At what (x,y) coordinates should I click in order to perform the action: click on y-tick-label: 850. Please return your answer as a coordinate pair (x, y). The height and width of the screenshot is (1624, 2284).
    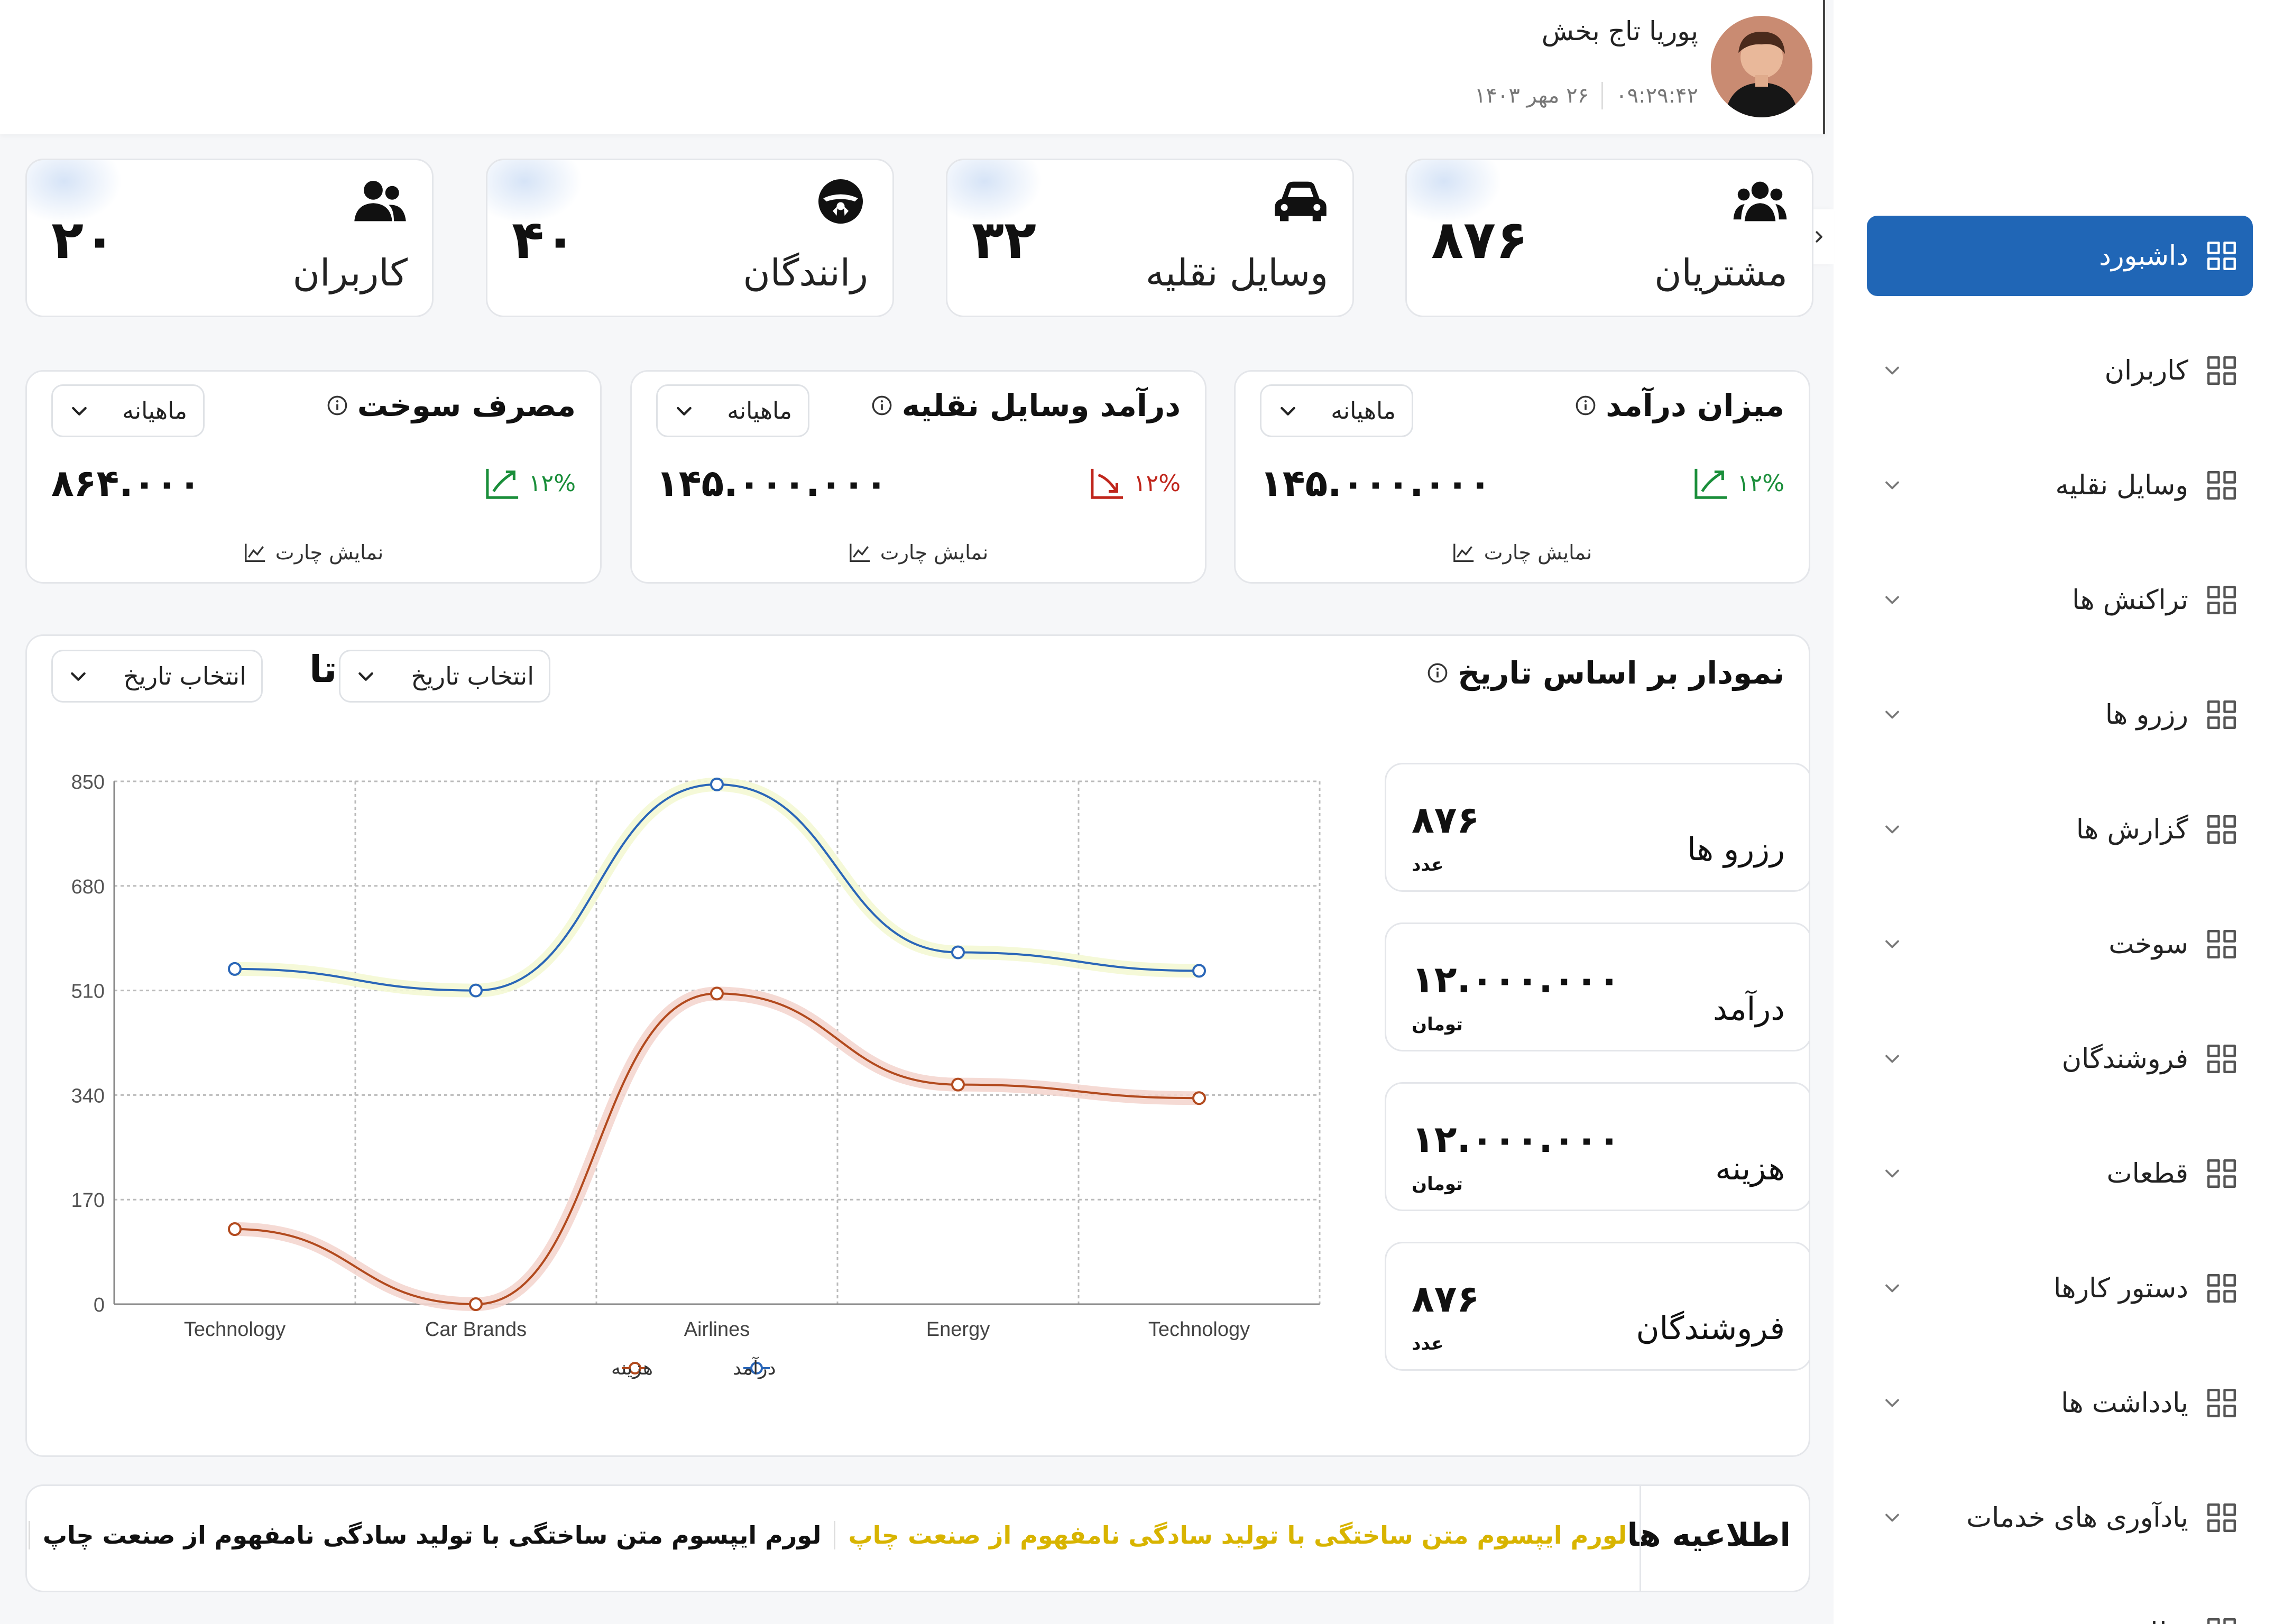
    Looking at the image, I should click on (88, 782).